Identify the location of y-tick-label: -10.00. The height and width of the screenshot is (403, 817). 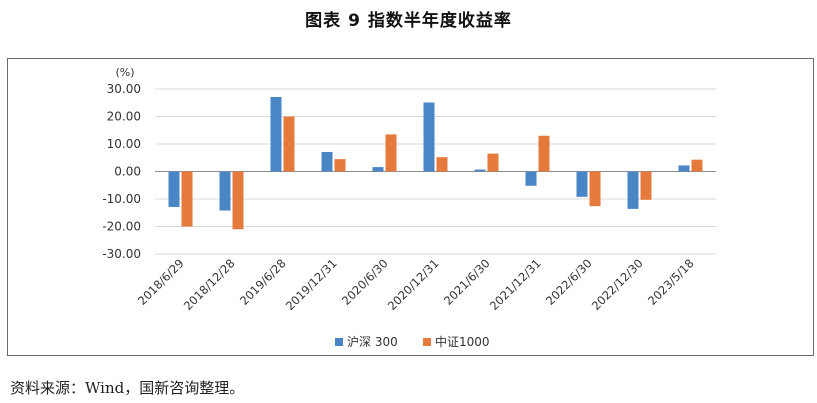
(121, 199).